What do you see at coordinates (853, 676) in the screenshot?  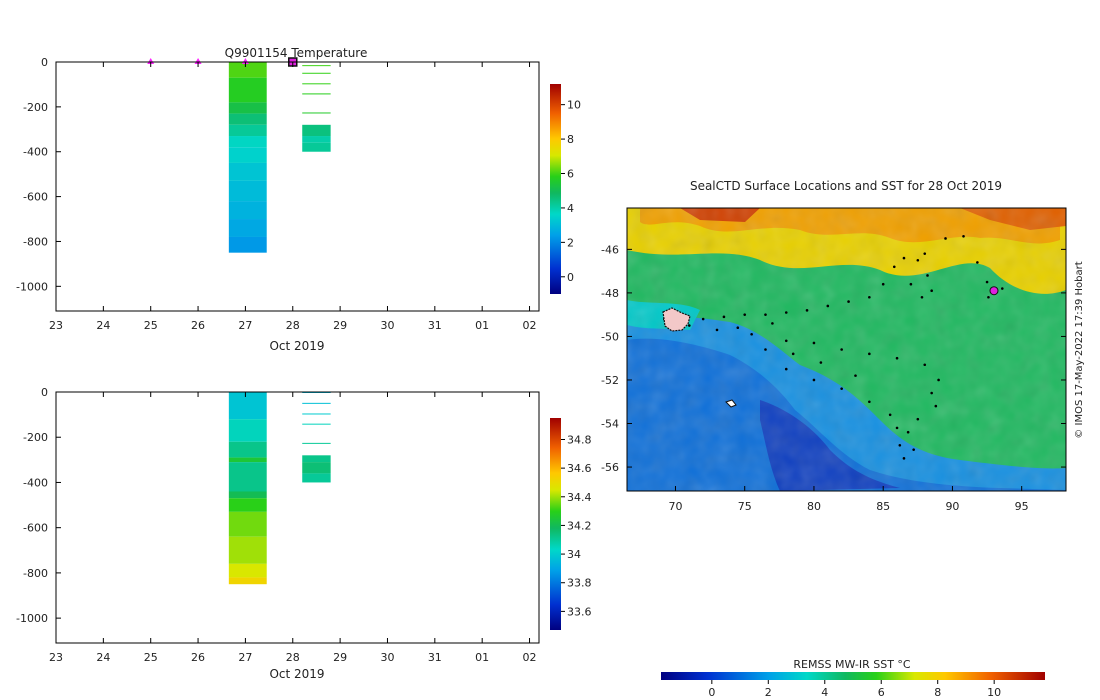 I see `sst-colorbar` at bounding box center [853, 676].